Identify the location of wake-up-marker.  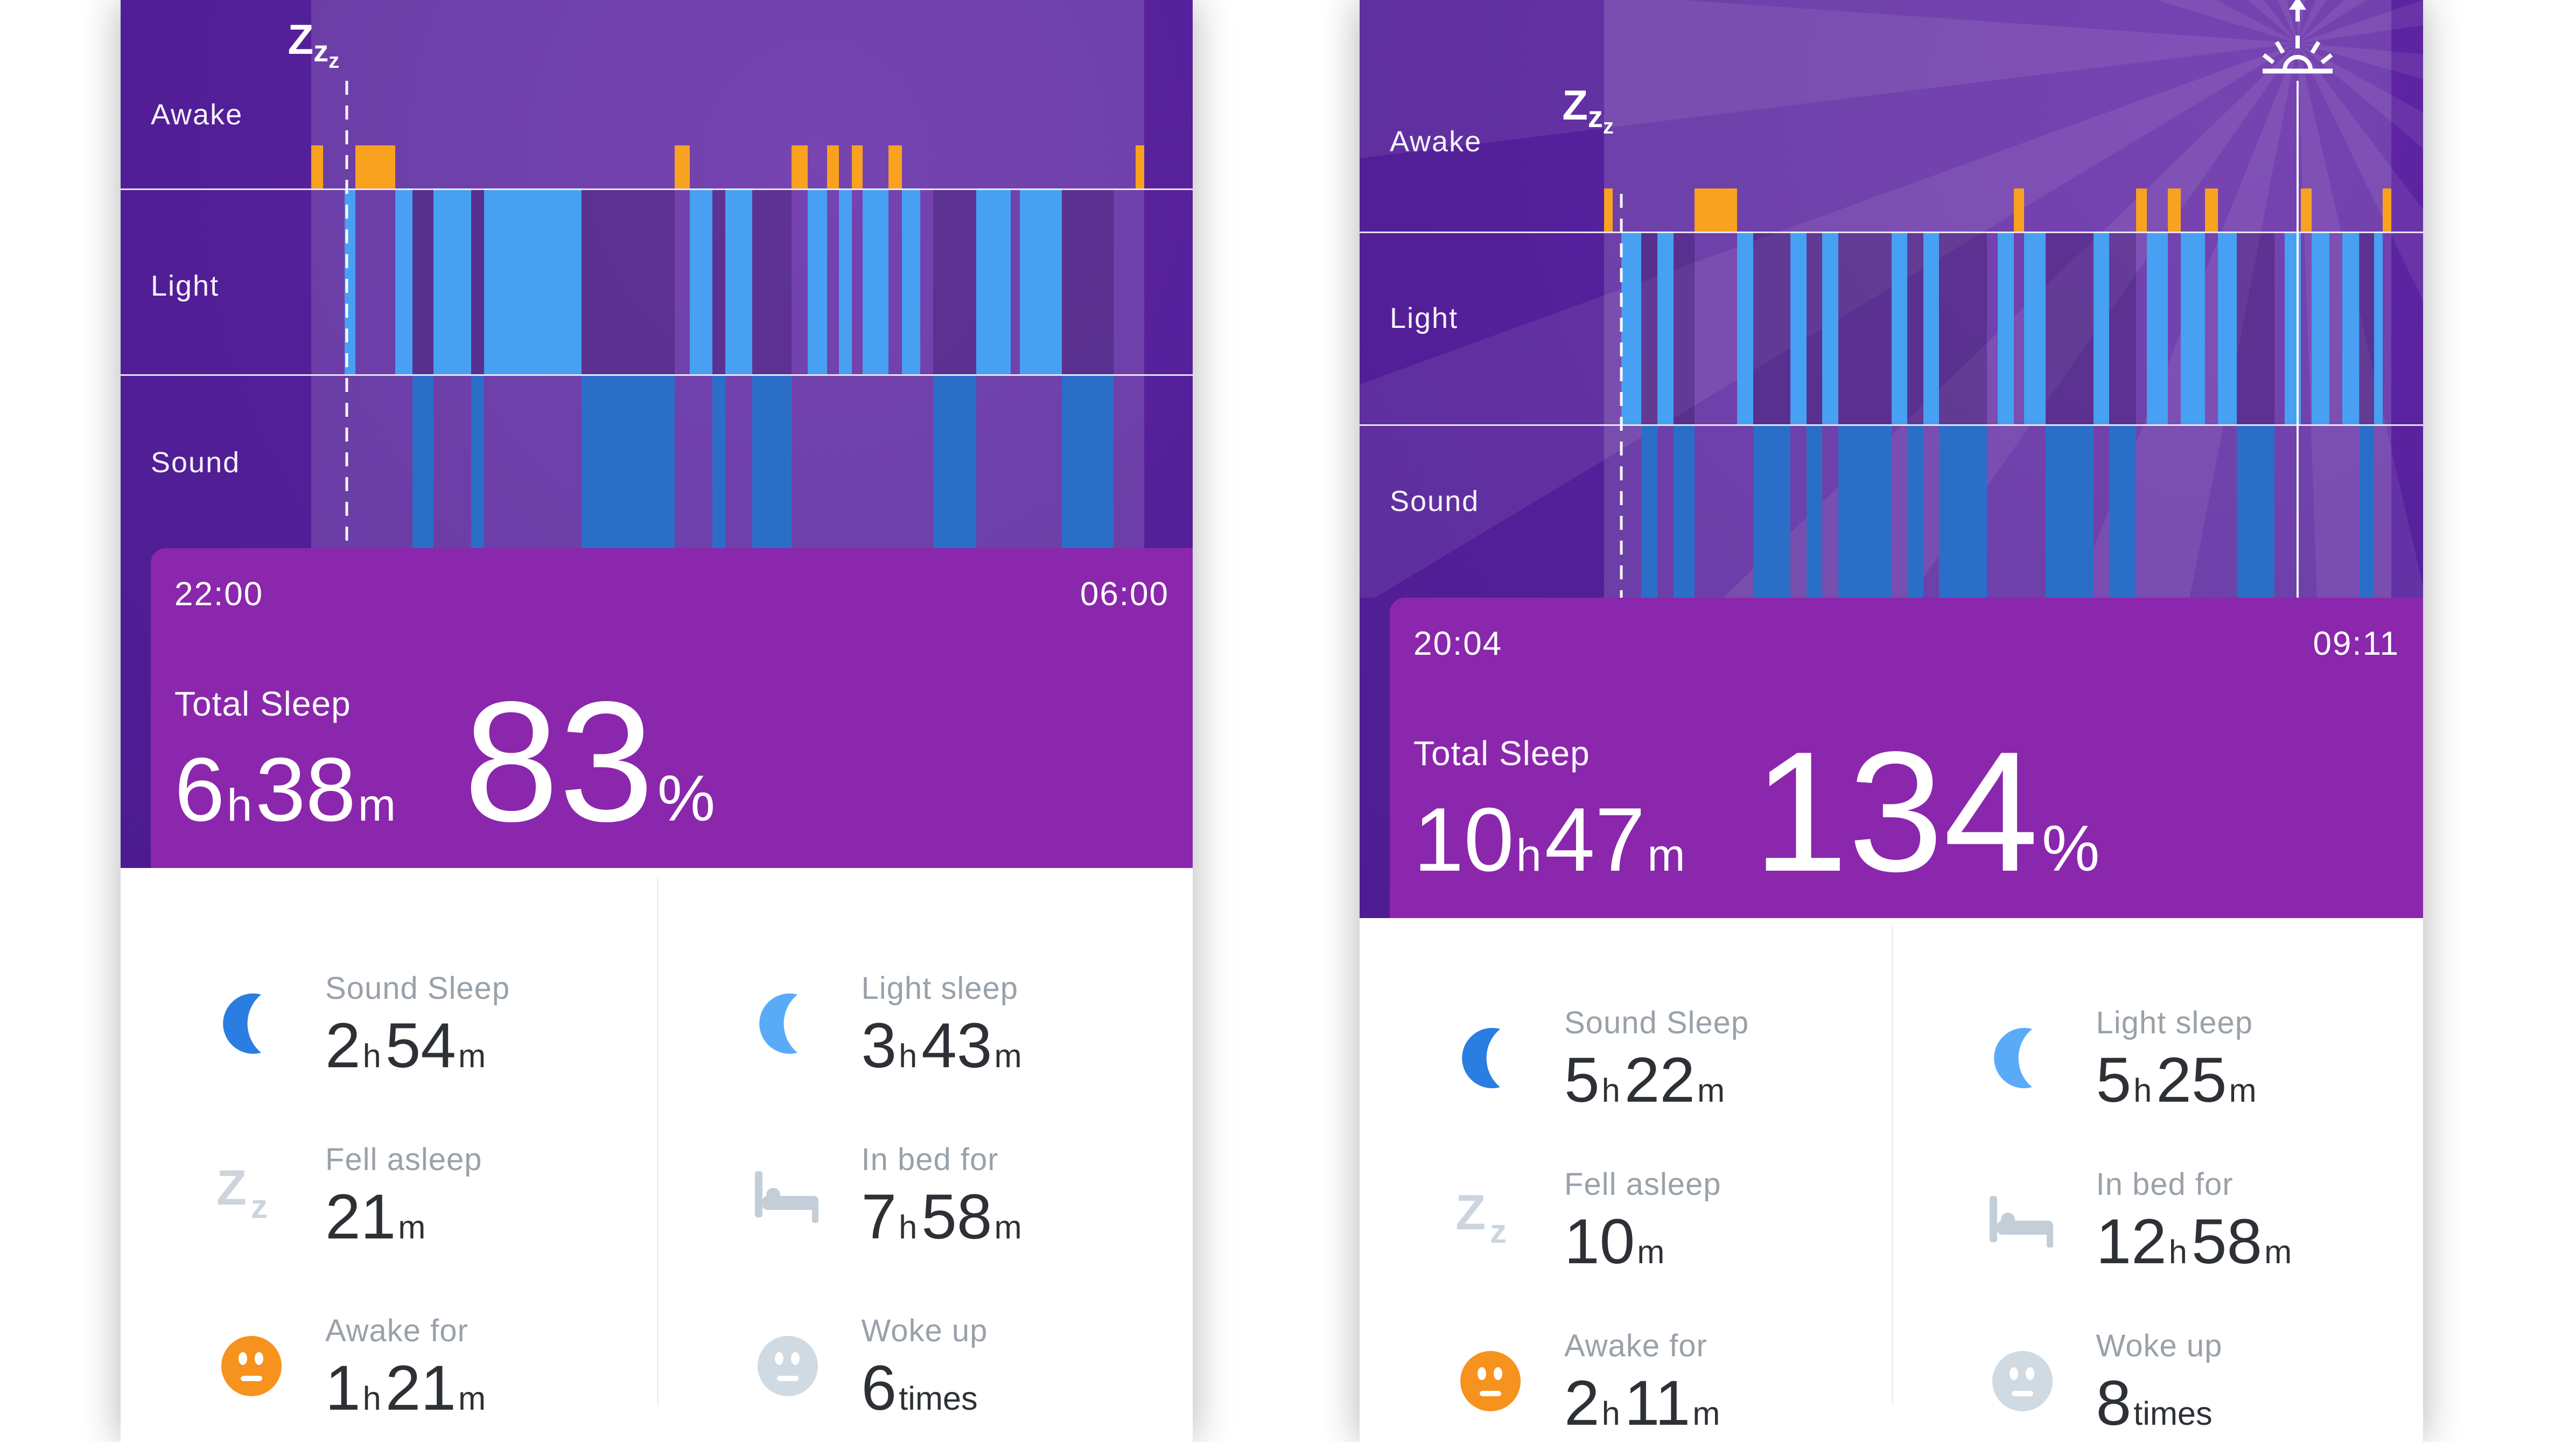
(2298, 299).